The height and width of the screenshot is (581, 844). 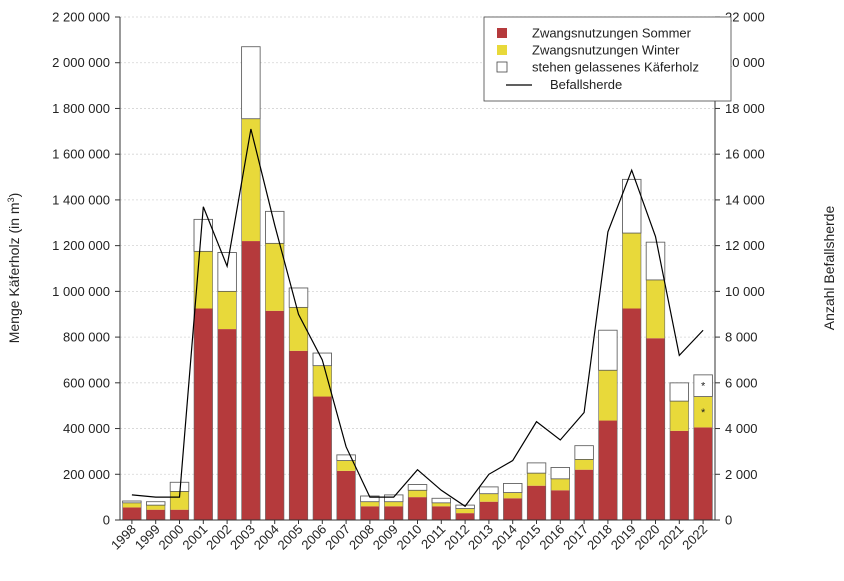 What do you see at coordinates (155, 514) in the screenshot?
I see `bar-summer-1999` at bounding box center [155, 514].